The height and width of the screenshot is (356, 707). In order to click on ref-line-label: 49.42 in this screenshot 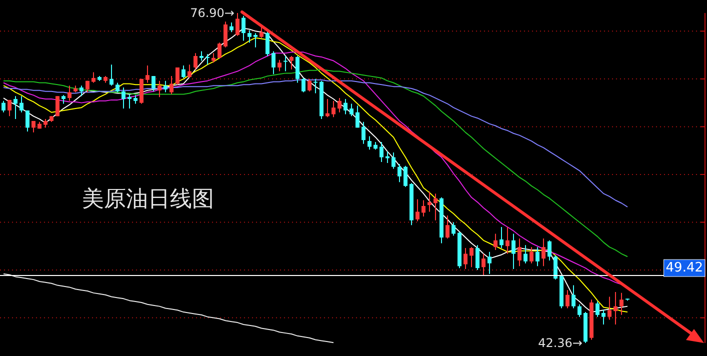, I will do `click(684, 268)`.